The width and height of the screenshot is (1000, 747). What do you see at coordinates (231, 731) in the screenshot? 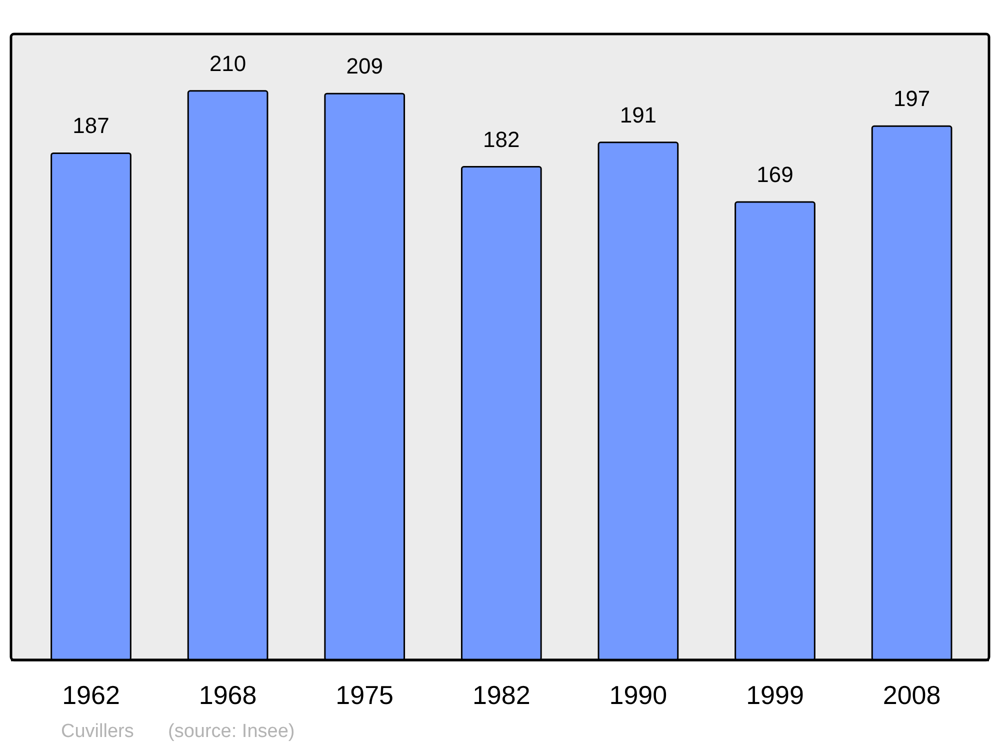
I see `text: (source: Insee)` at bounding box center [231, 731].